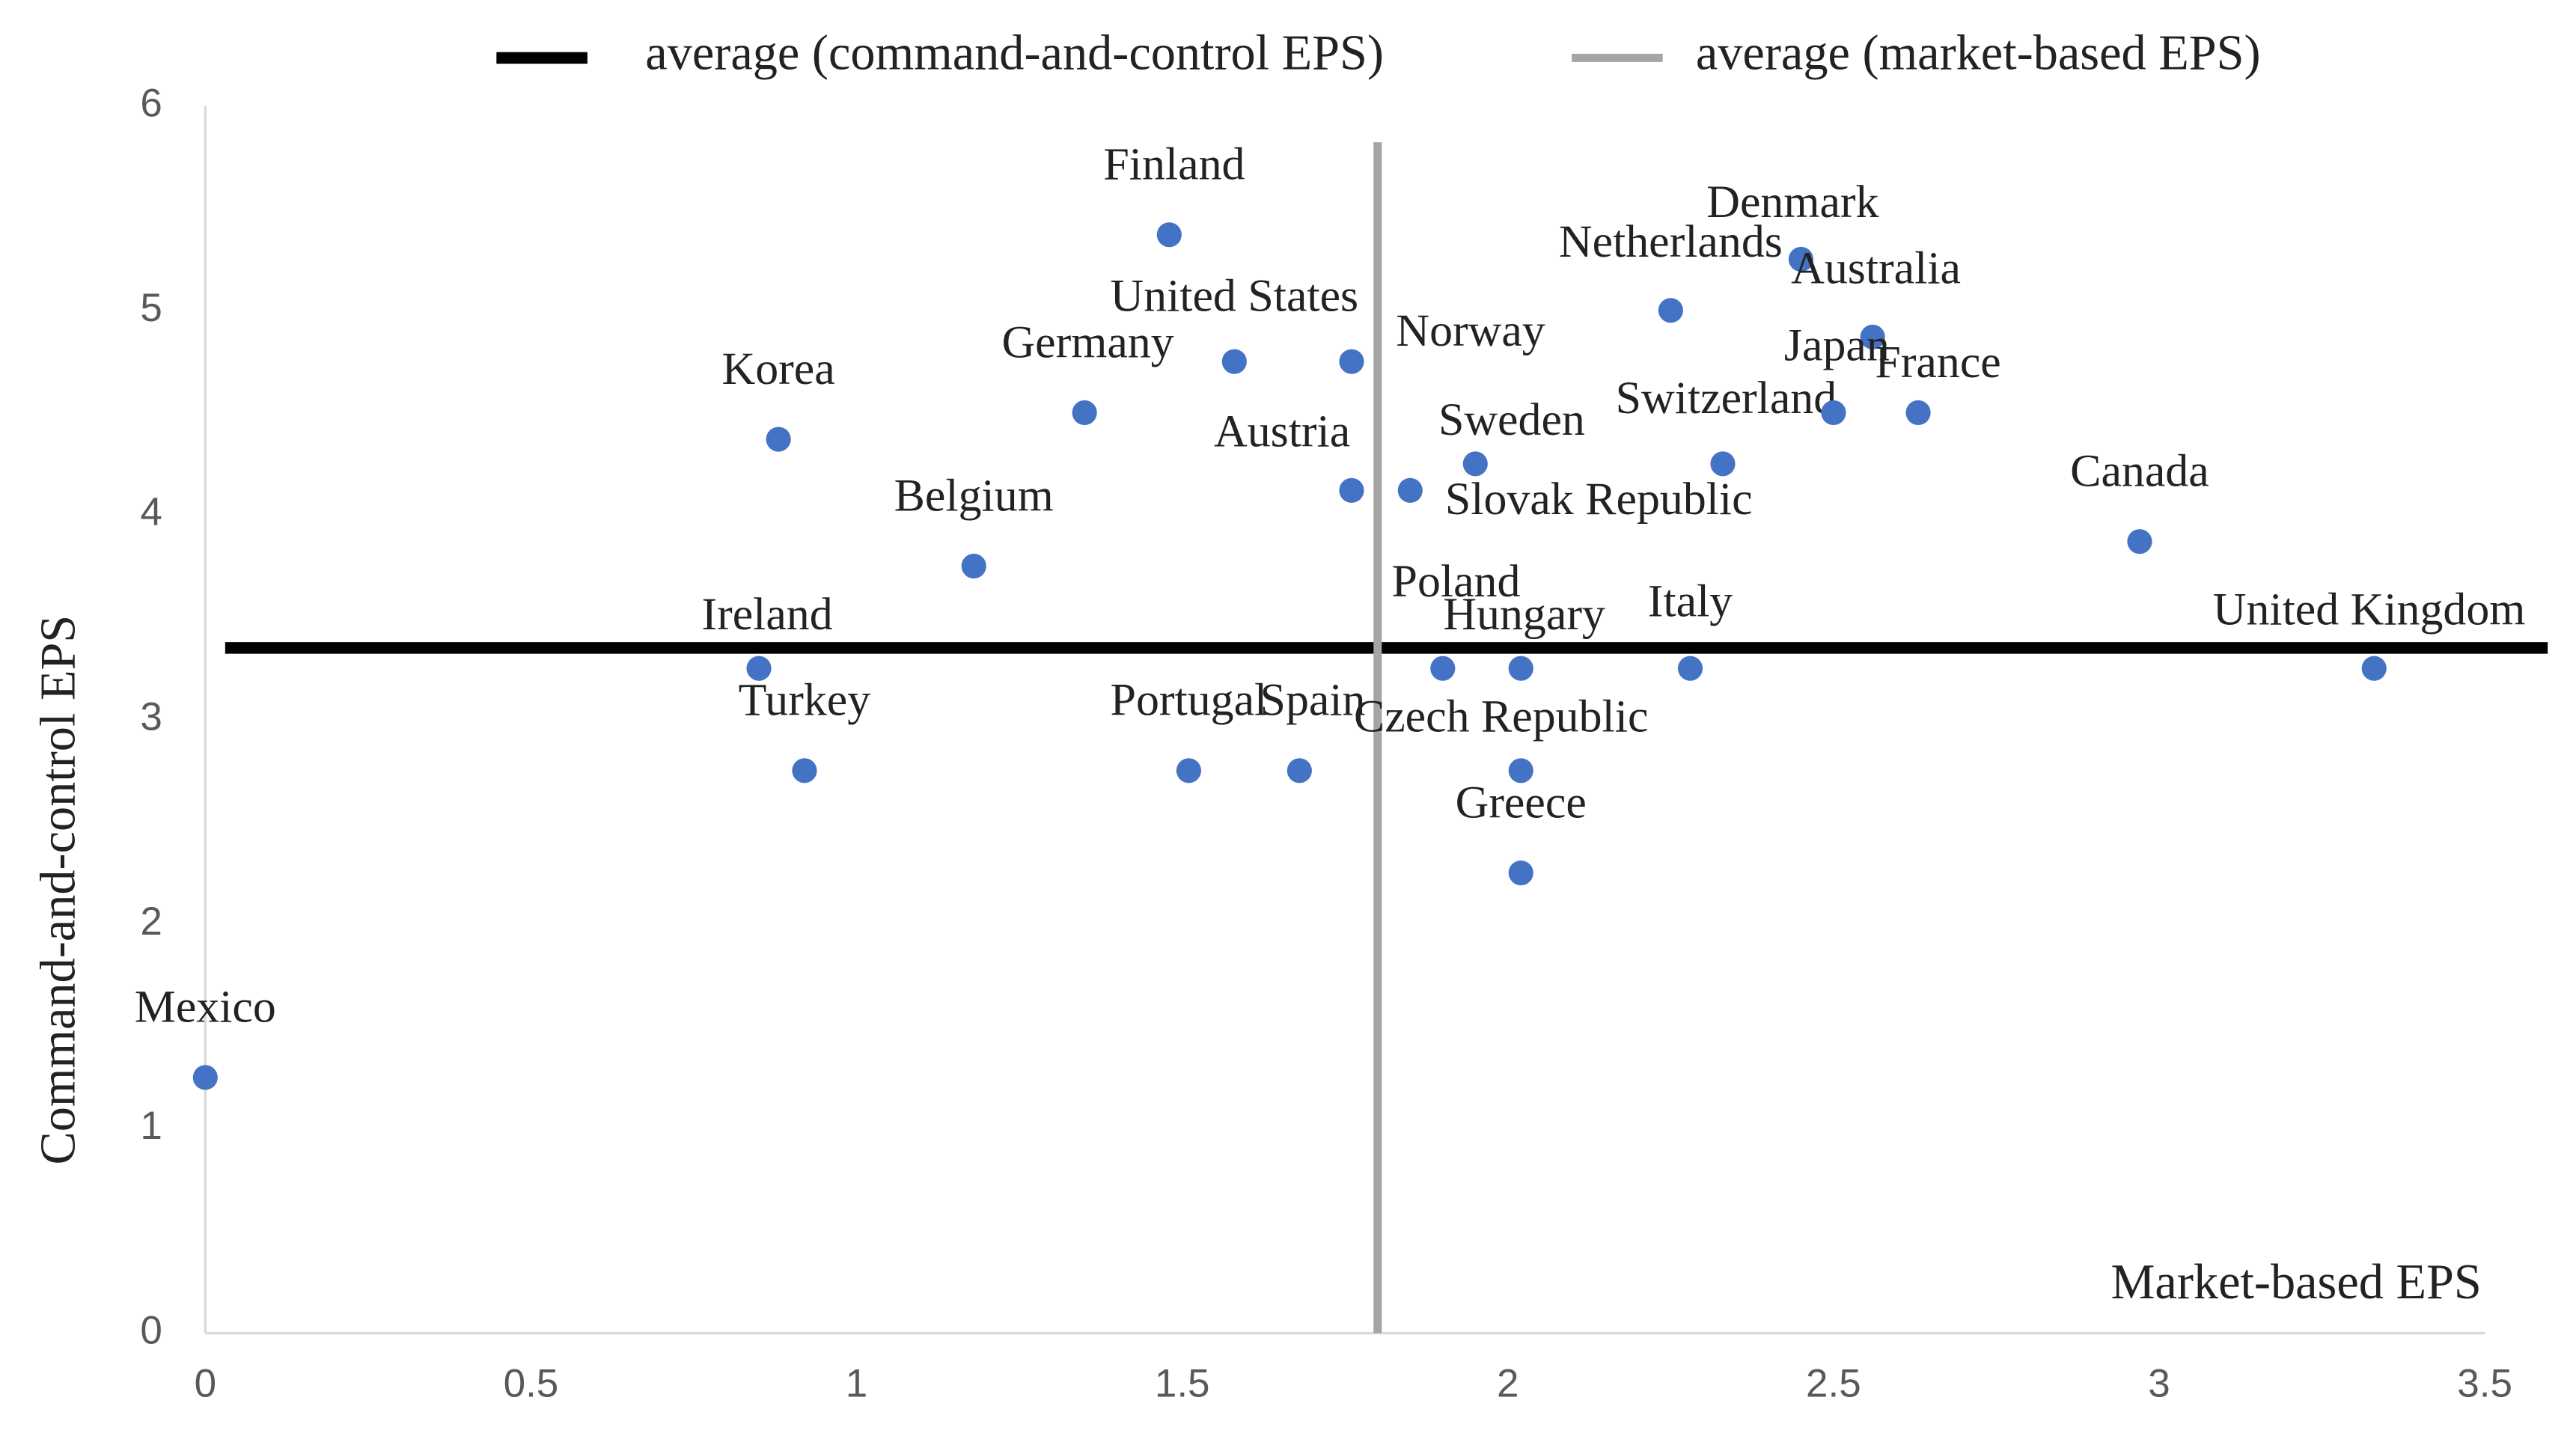 The image size is (2576, 1439). Describe the element at coordinates (1834, 1383) in the screenshot. I see `x-tick-label: 2.5` at that location.